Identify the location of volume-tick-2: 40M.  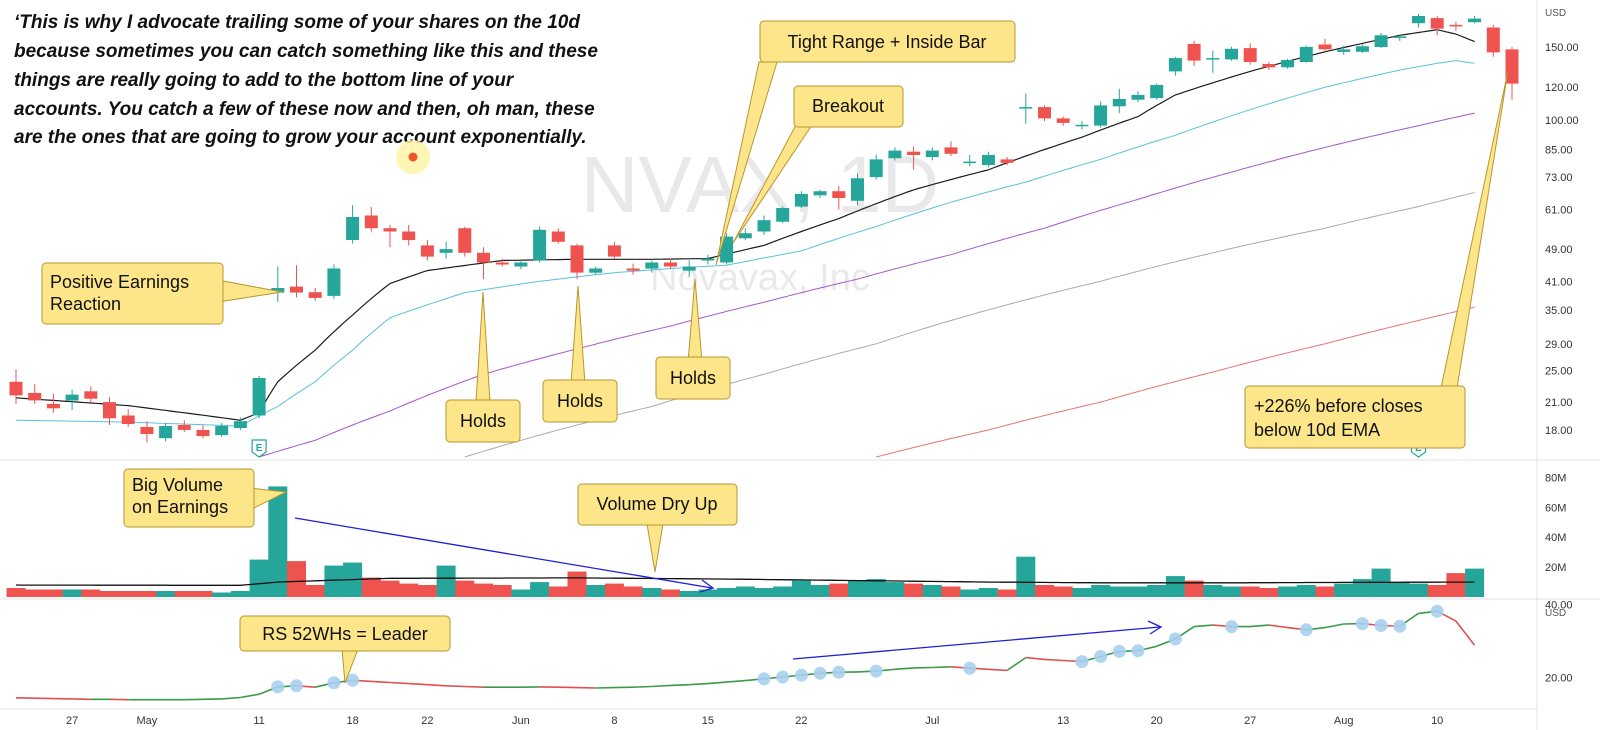
(1555, 538).